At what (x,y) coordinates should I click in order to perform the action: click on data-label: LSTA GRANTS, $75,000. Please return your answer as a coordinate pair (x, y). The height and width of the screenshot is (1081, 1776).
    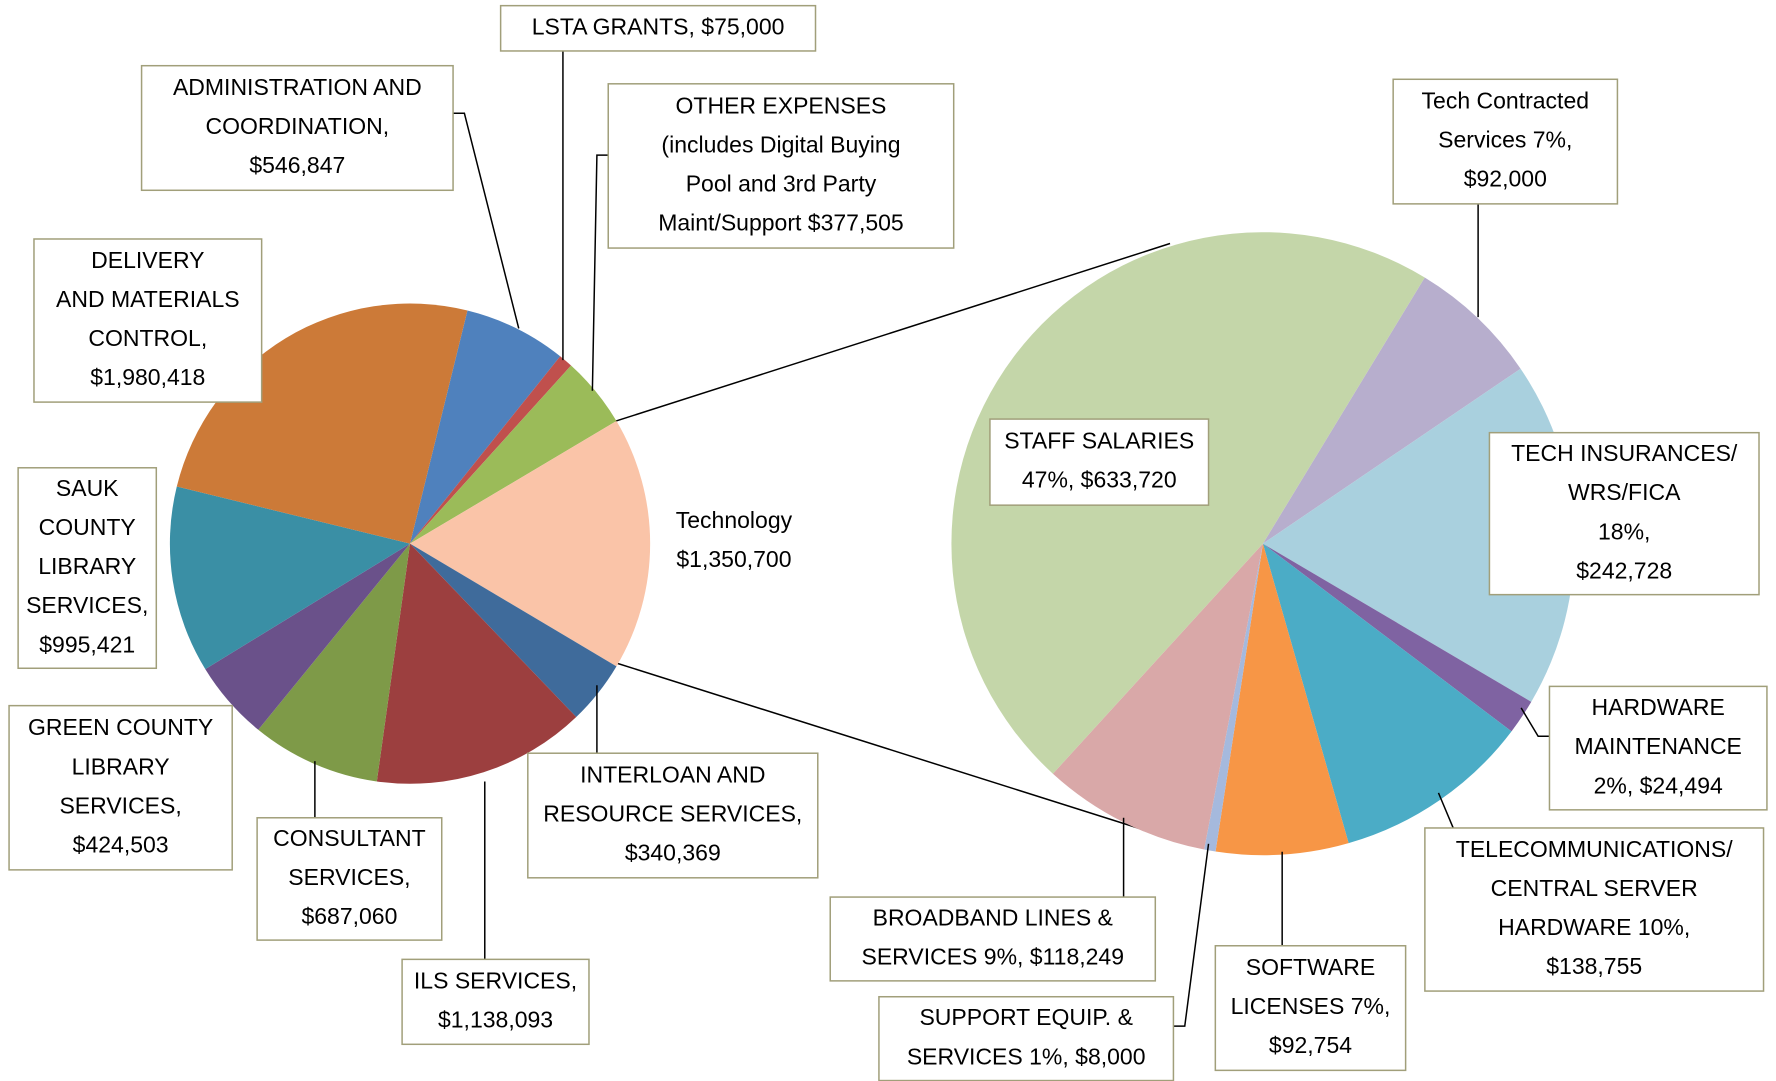
    Looking at the image, I should click on (658, 26).